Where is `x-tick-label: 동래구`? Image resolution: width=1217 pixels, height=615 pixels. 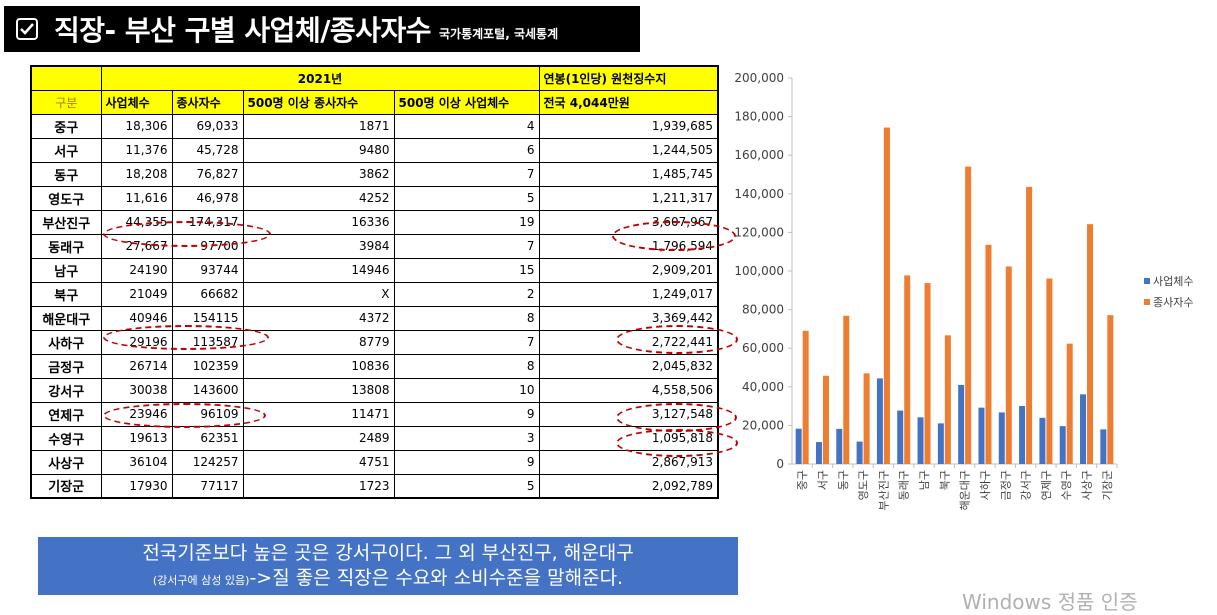 x-tick-label: 동래구 is located at coordinates (904, 485).